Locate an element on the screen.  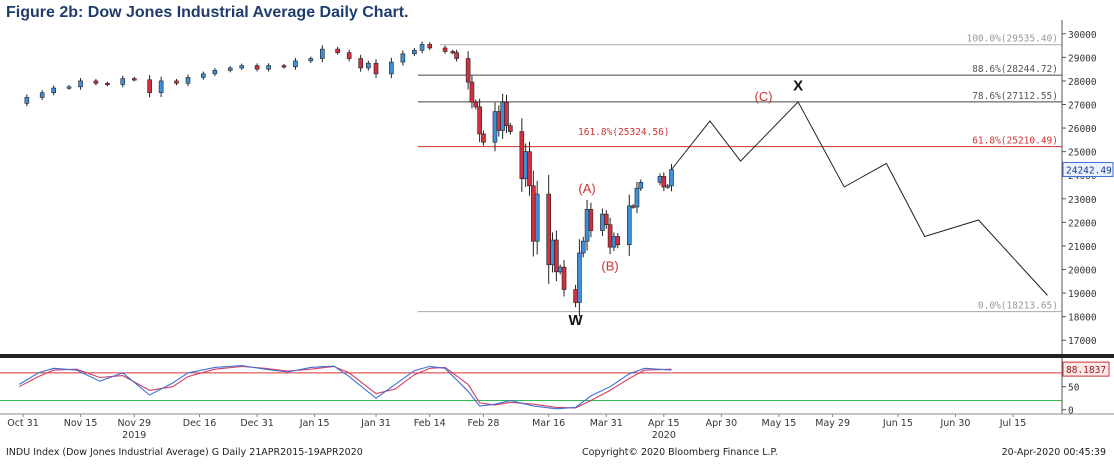
wave-label: (A) is located at coordinates (586, 188).